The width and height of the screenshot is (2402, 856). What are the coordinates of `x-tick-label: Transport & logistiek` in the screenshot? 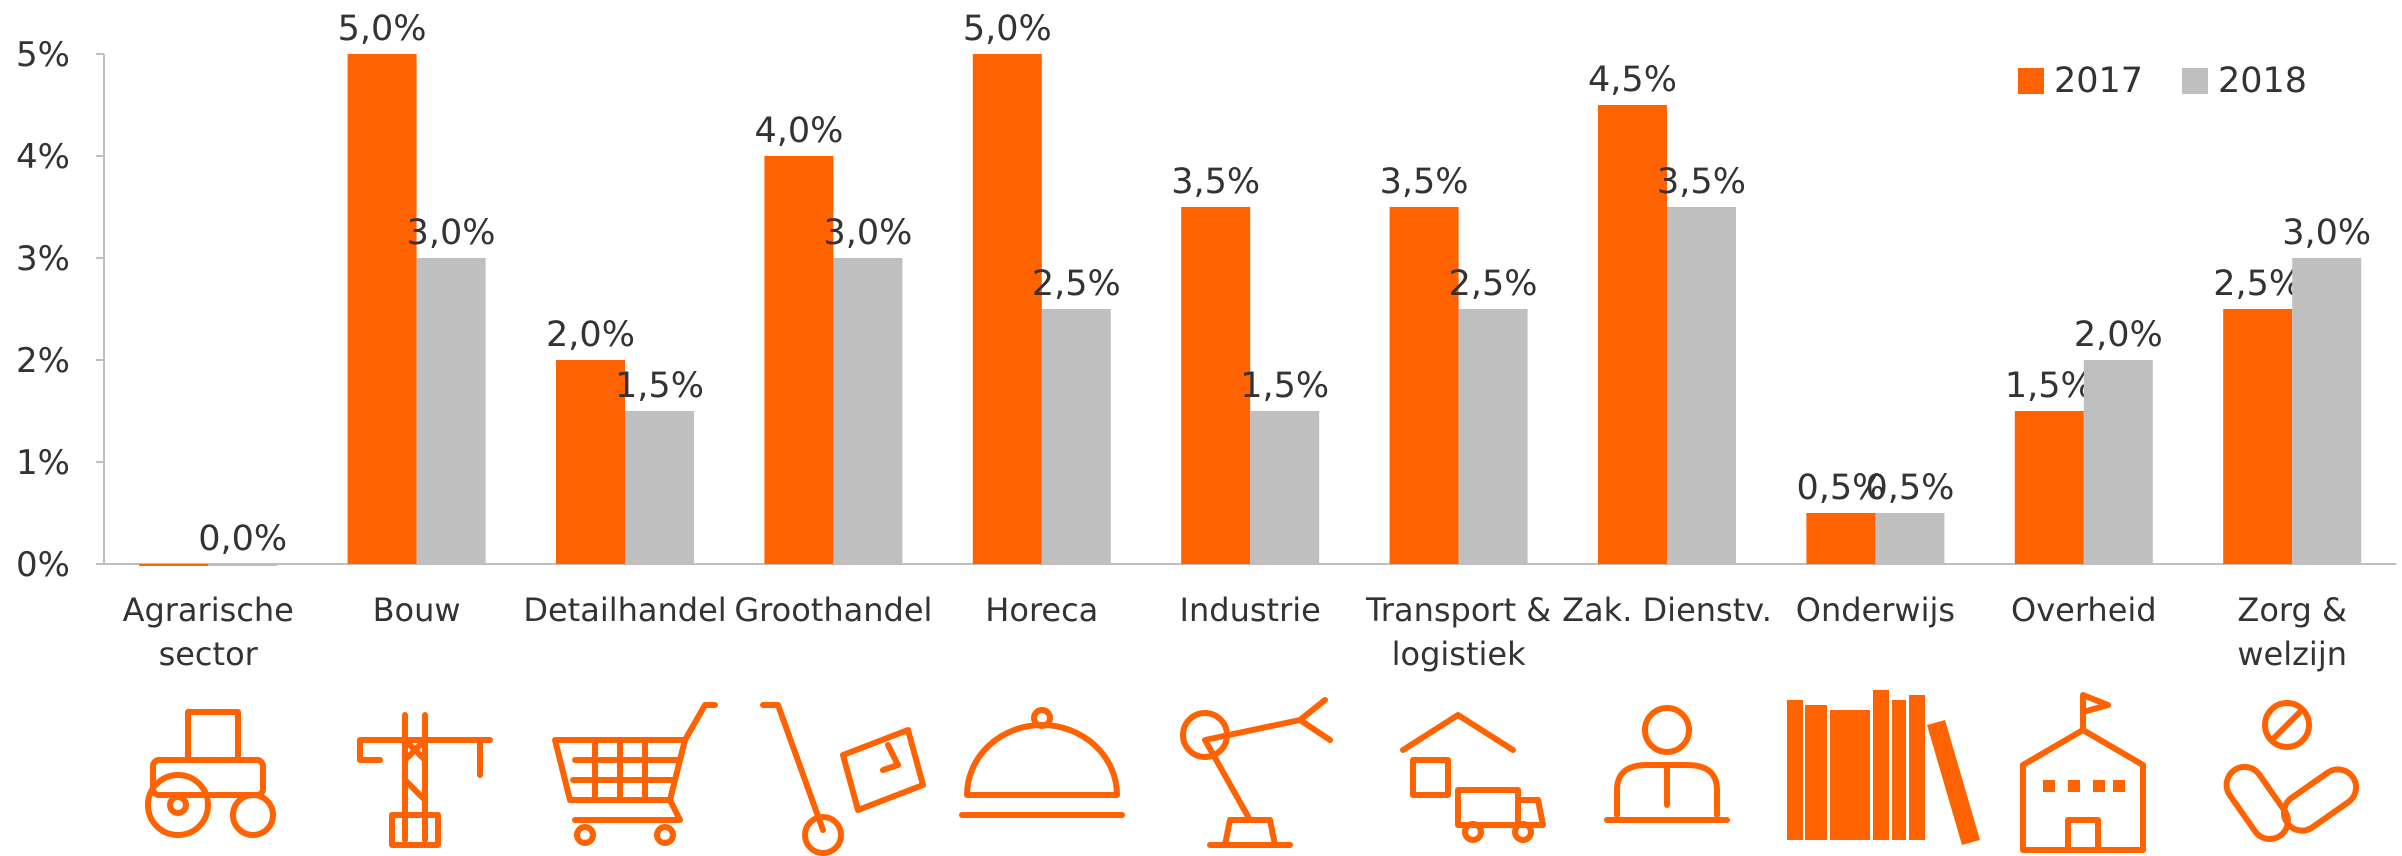 It's located at (1458, 632).